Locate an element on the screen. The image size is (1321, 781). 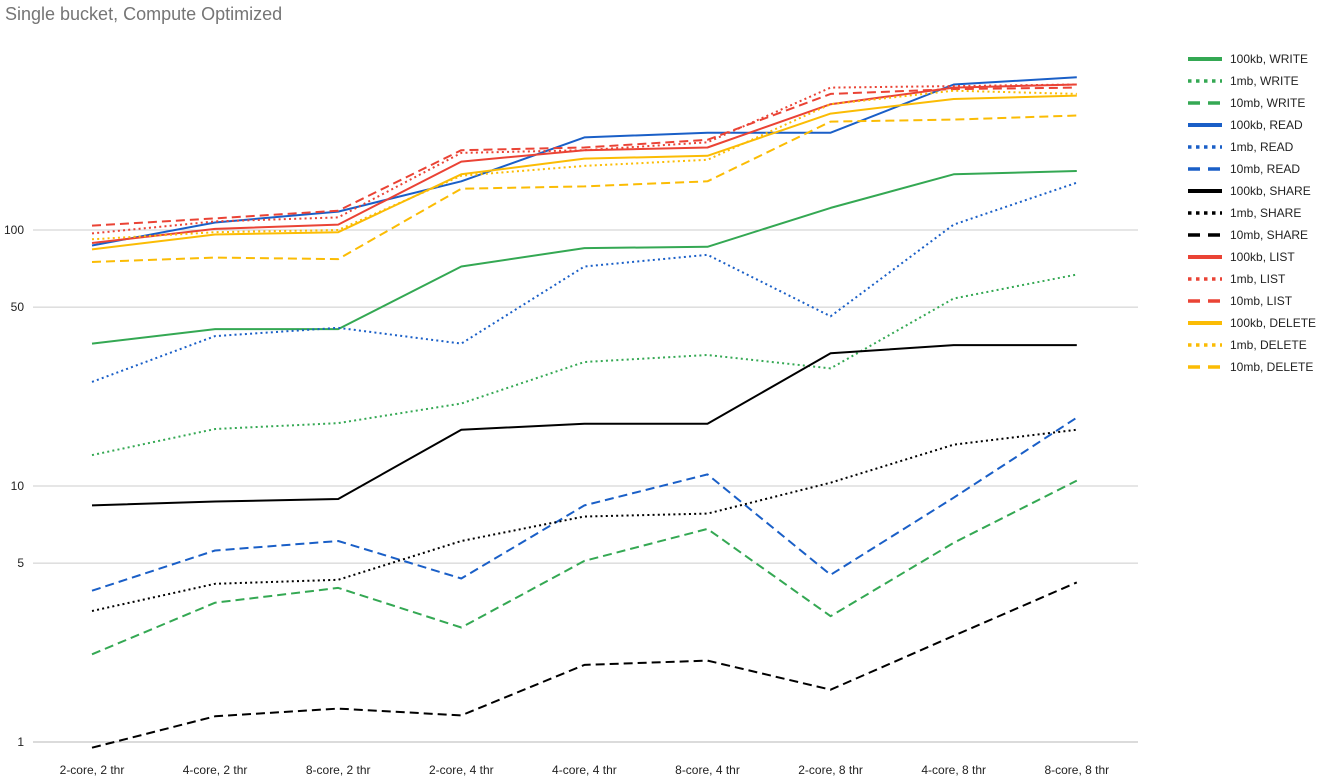
x-tick-label: 4-core, 2 thr is located at coordinates (215, 770).